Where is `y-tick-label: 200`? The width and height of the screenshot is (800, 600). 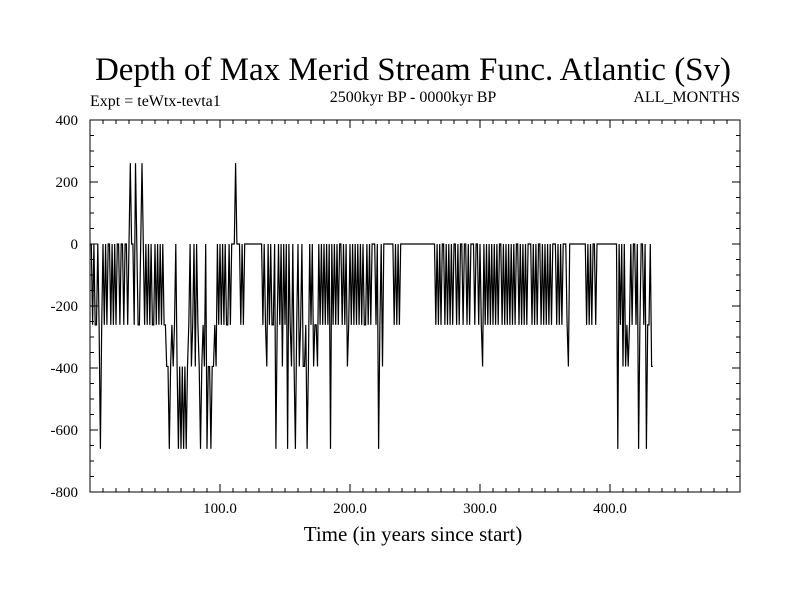
y-tick-label: 200 is located at coordinates (67, 183).